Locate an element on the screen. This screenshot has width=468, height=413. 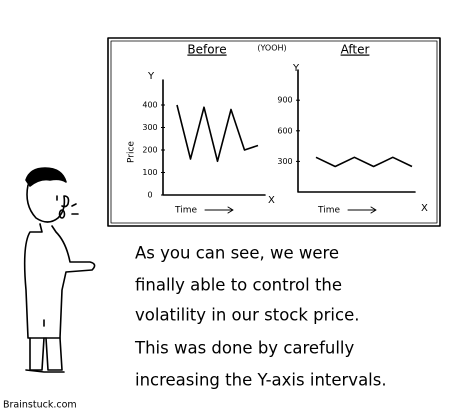
chart-title: After is located at coordinates (355, 50).